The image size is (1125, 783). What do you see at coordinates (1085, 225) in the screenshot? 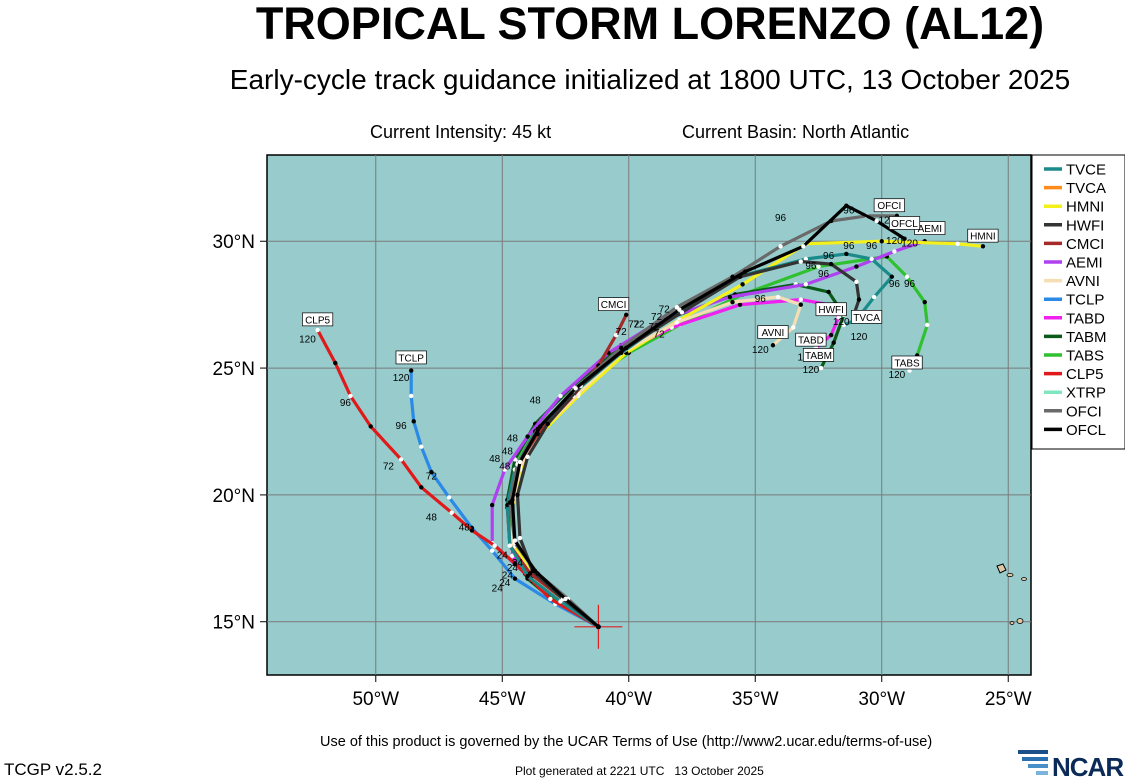
I see `legend-label-hwfi: HWFI` at bounding box center [1085, 225].